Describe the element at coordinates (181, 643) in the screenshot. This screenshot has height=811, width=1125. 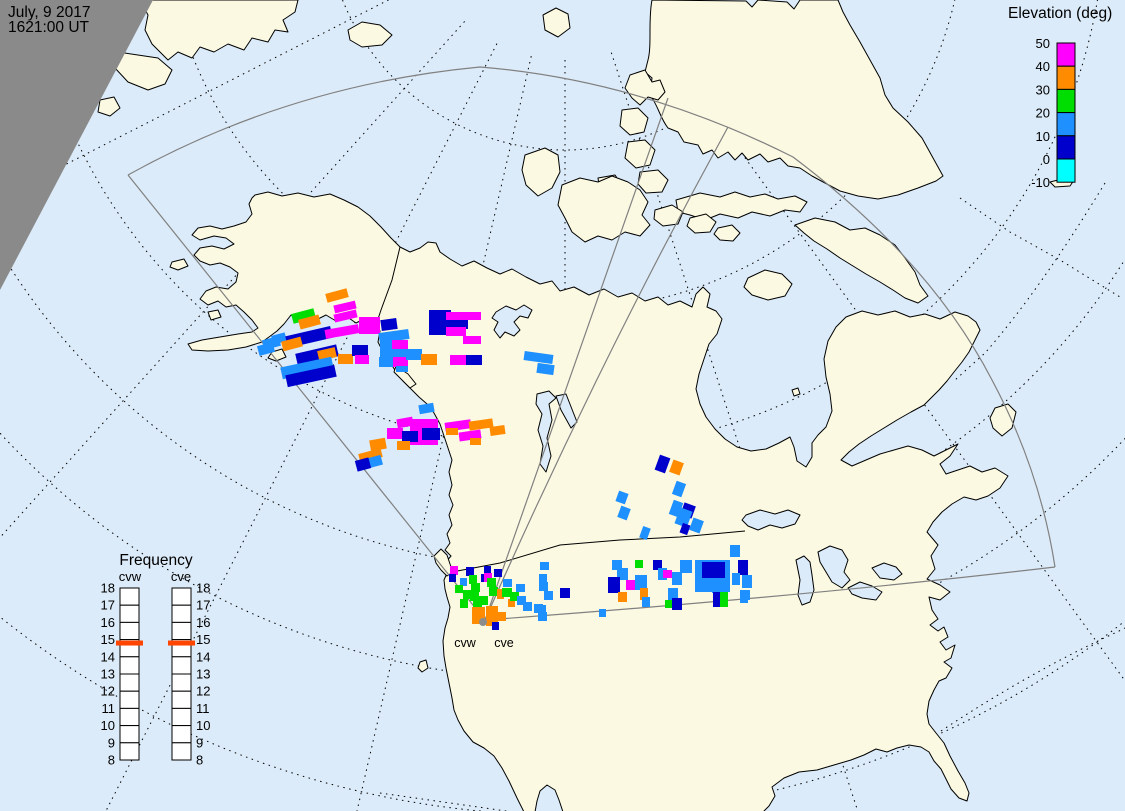
I see `frequency-marker-cve` at that location.